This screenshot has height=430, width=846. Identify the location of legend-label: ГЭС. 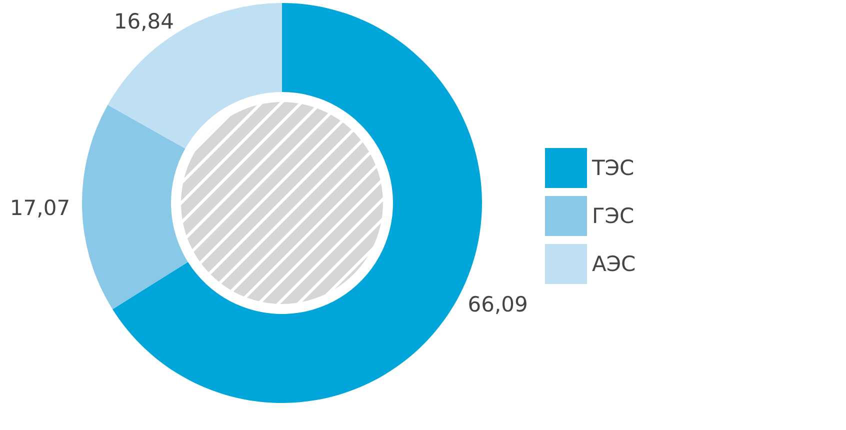
(613, 216).